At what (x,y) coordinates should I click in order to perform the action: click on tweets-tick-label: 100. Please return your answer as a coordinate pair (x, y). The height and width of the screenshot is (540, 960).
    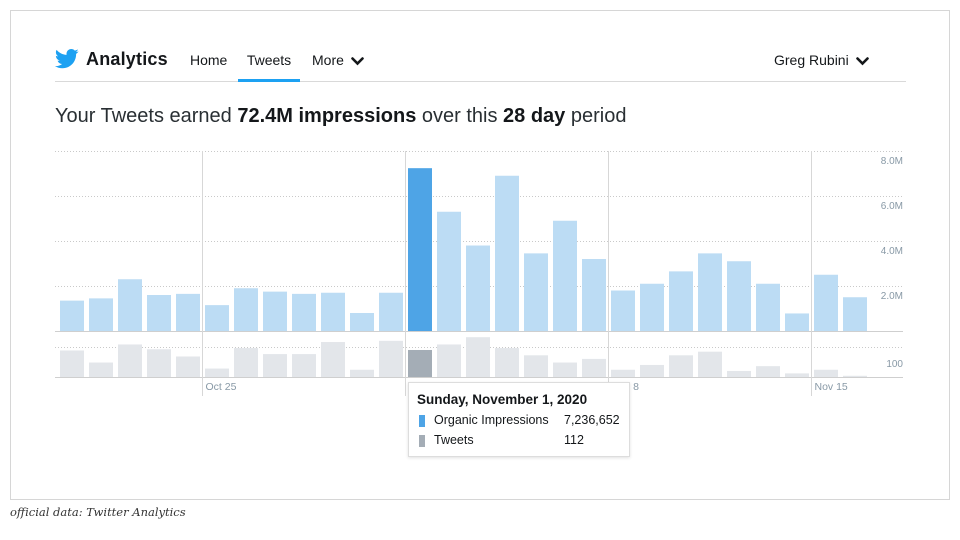
    Looking at the image, I should click on (894, 364).